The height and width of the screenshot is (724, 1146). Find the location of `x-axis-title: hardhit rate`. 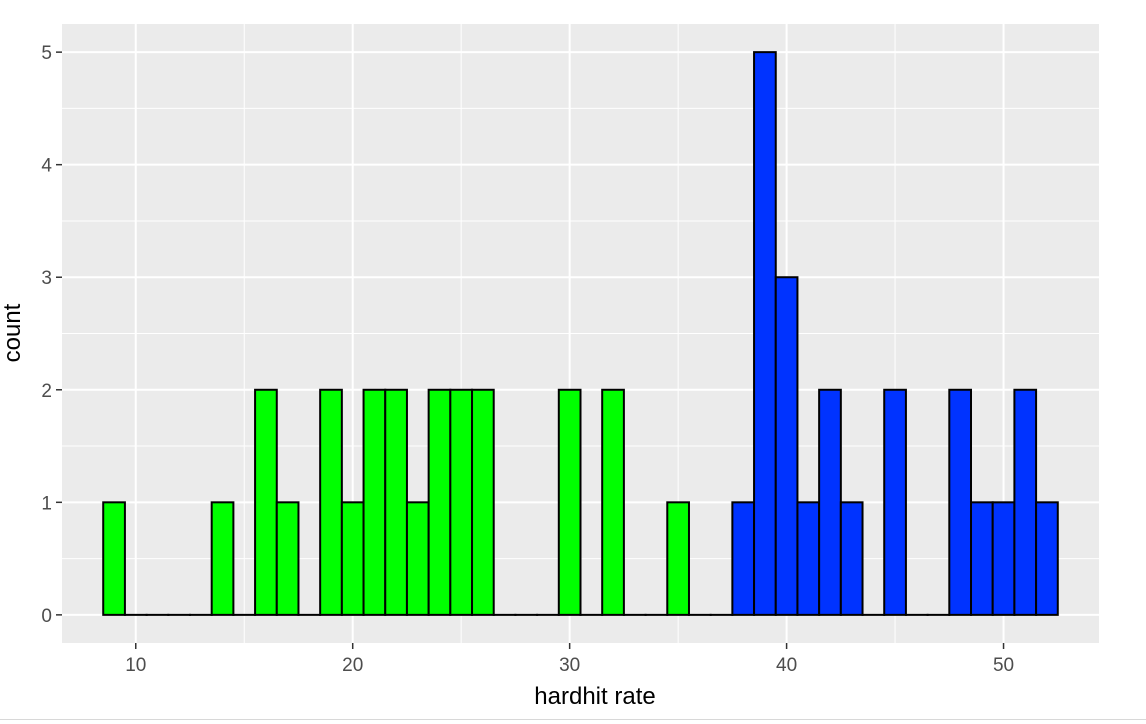

x-axis-title: hardhit rate is located at coordinates (594, 696).